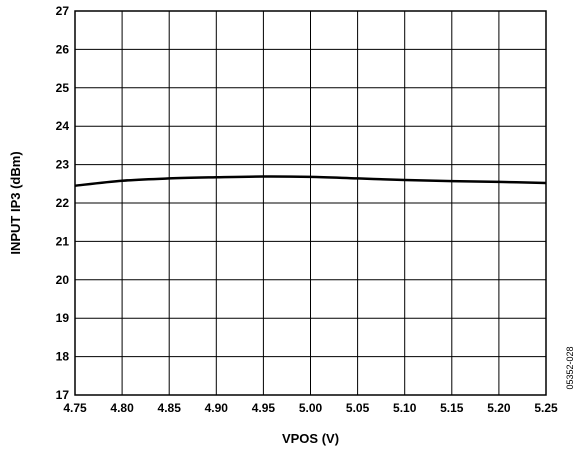 The width and height of the screenshot is (581, 452). I want to click on y-axis-label: INPUT IP3 (dBm), so click(15, 202).